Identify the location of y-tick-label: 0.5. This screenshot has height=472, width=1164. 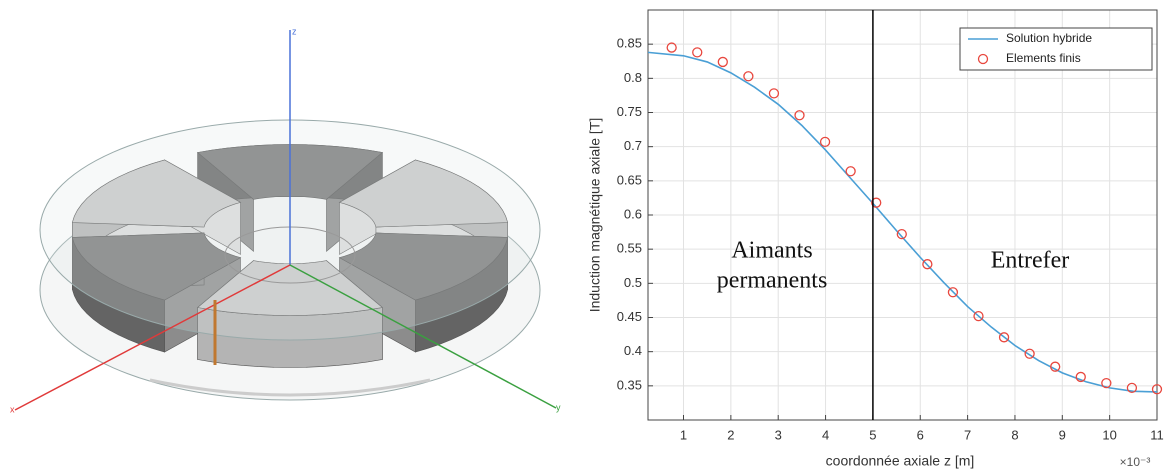
(633, 282).